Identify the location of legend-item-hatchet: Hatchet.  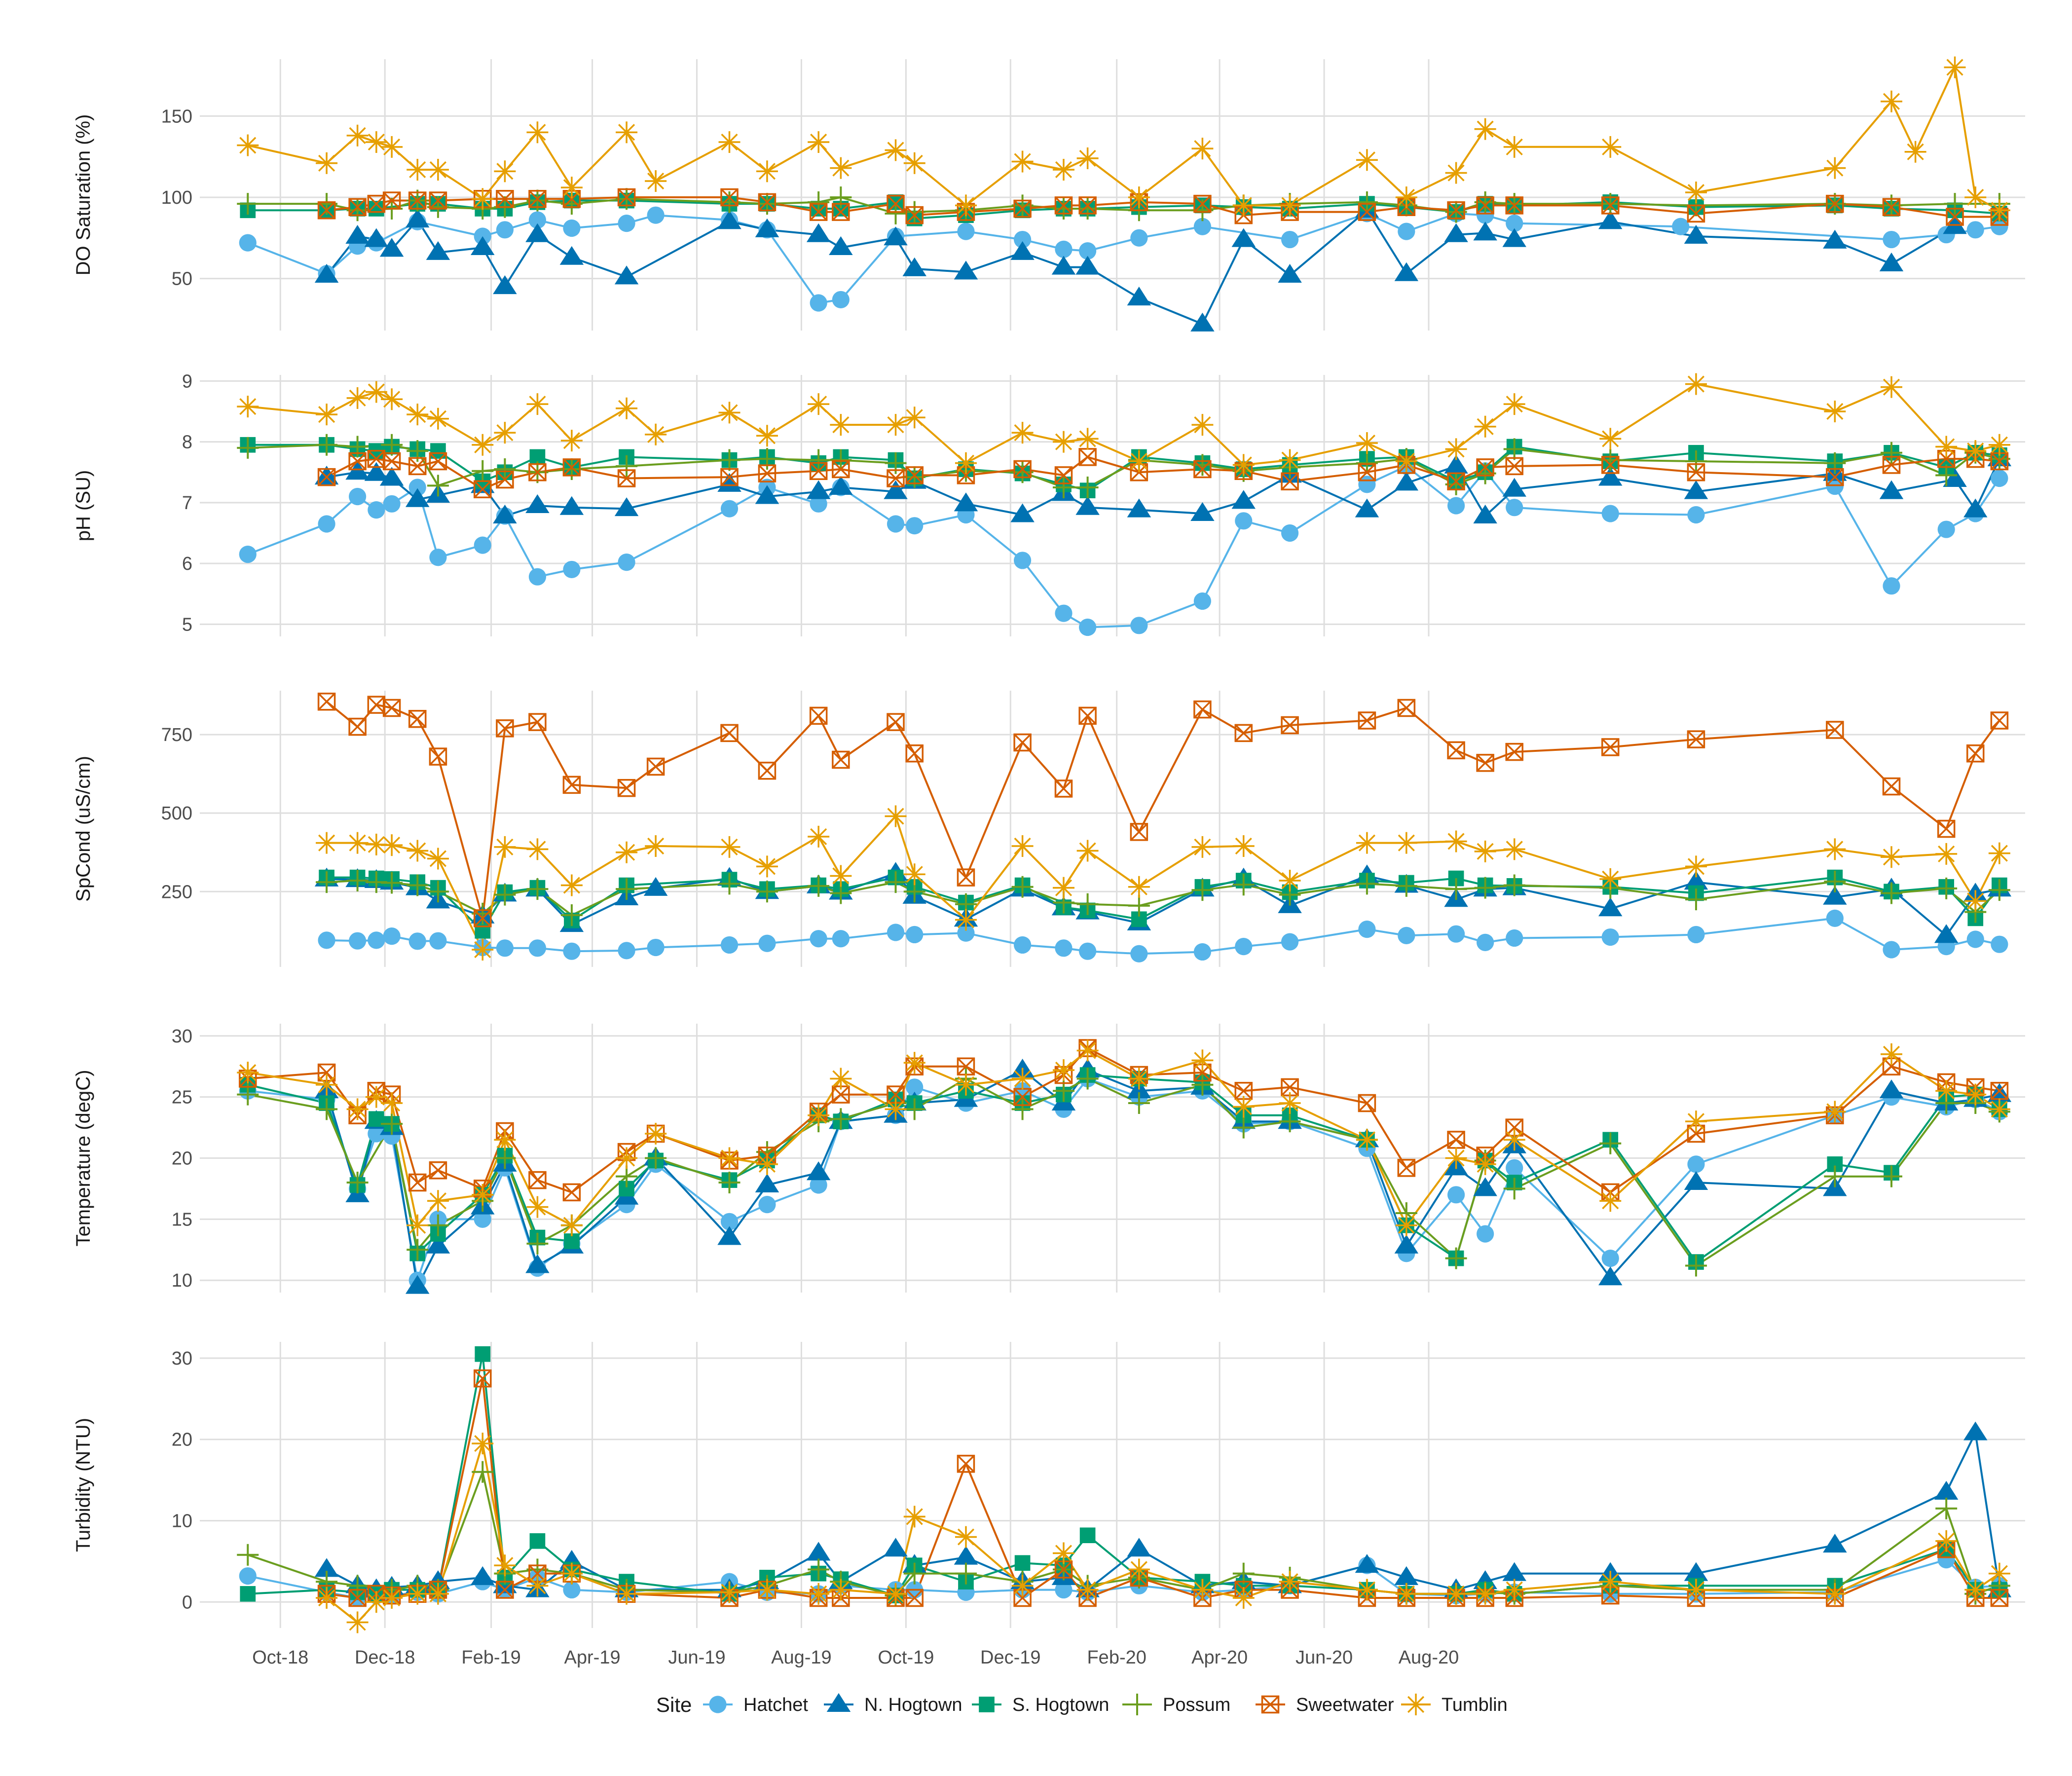
(755, 1705).